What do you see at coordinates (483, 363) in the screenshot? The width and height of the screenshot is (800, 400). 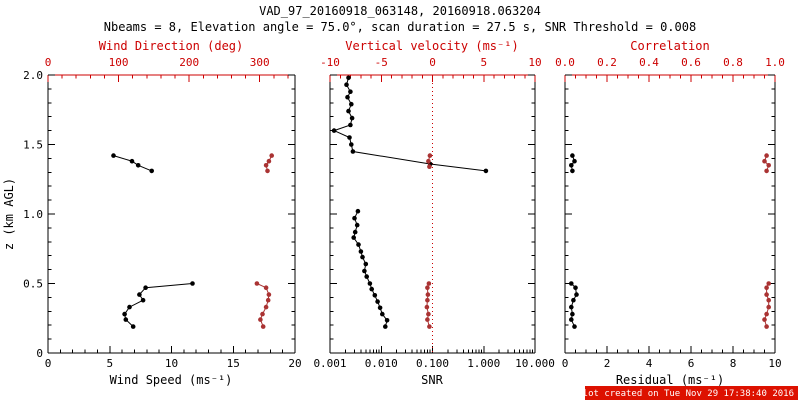 I see `x-tick-label: 1.000` at bounding box center [483, 363].